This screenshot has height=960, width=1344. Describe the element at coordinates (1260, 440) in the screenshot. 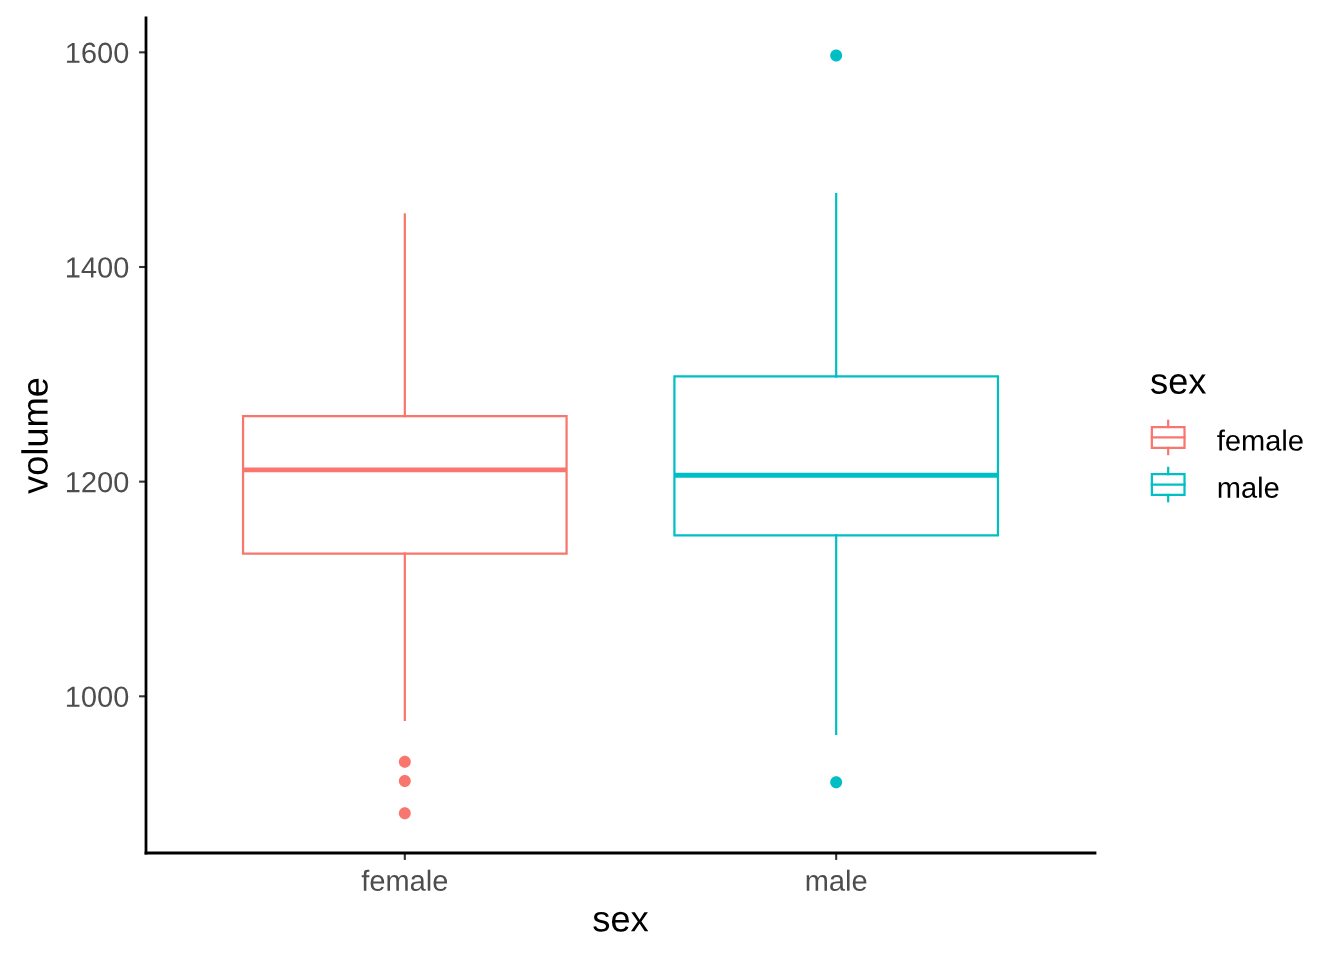

I see `legend-label: female` at that location.